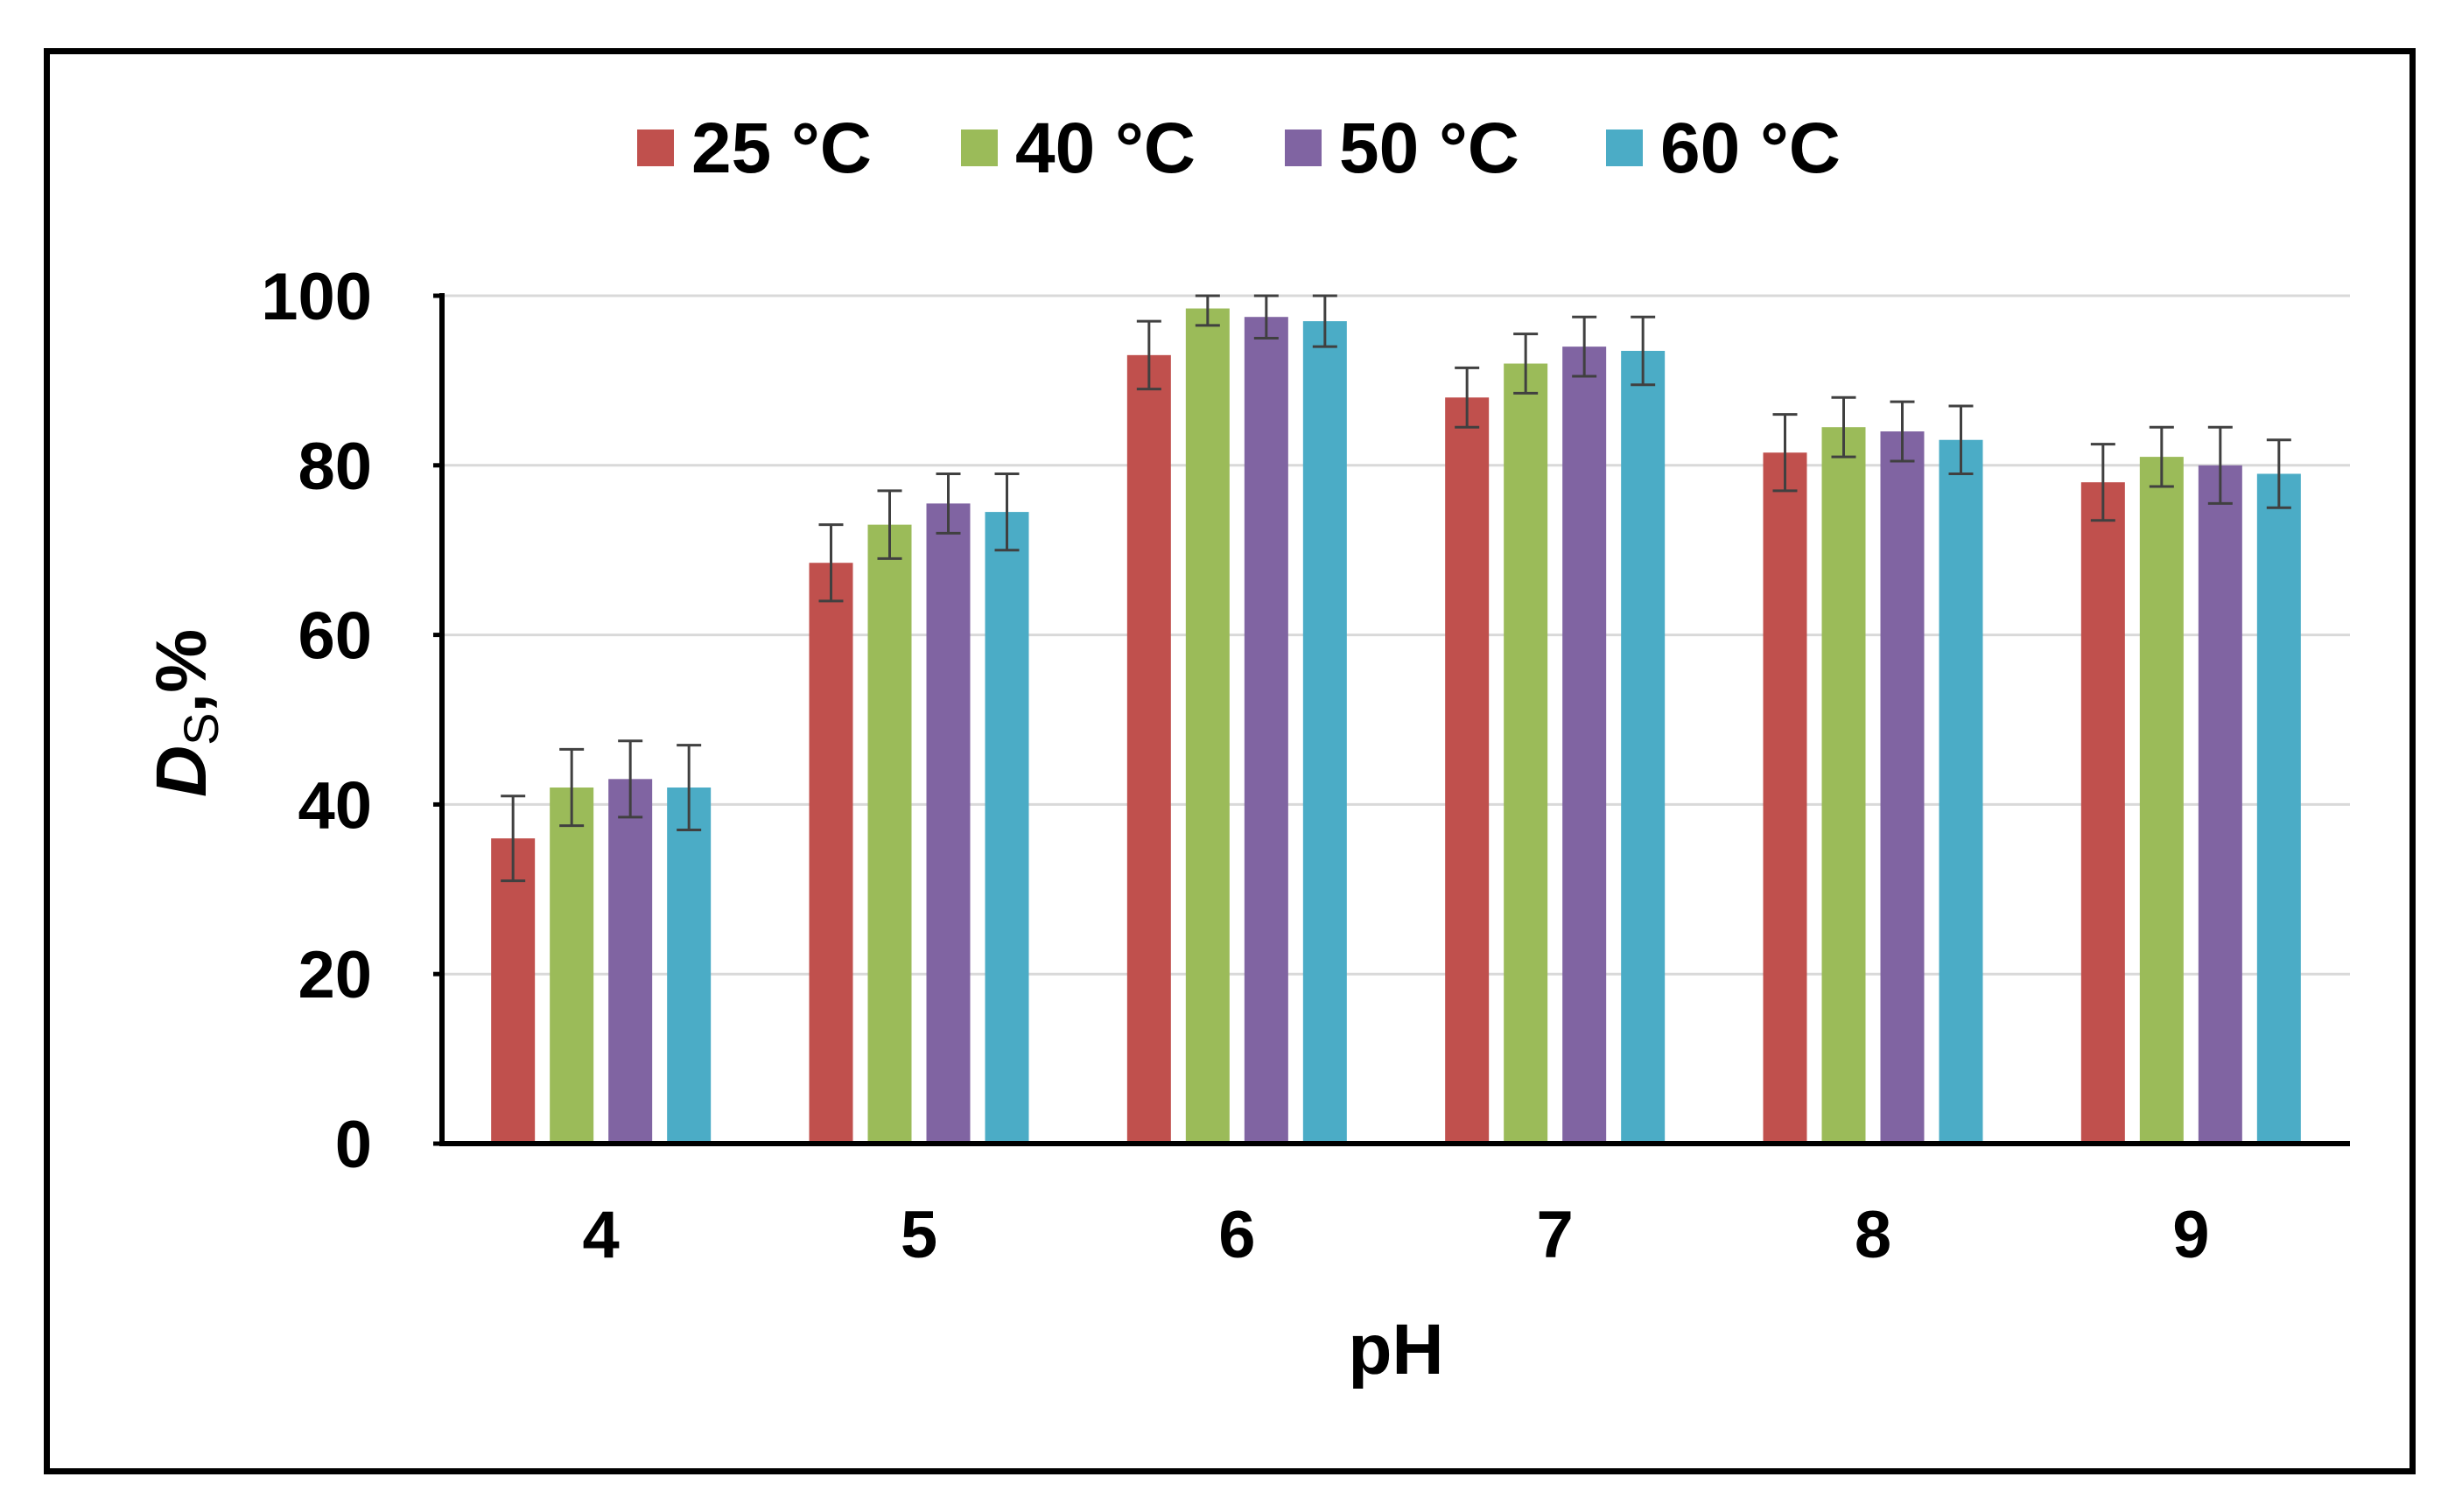 The height and width of the screenshot is (1512, 2462). I want to click on y-axis-symbol: D, so click(181, 771).